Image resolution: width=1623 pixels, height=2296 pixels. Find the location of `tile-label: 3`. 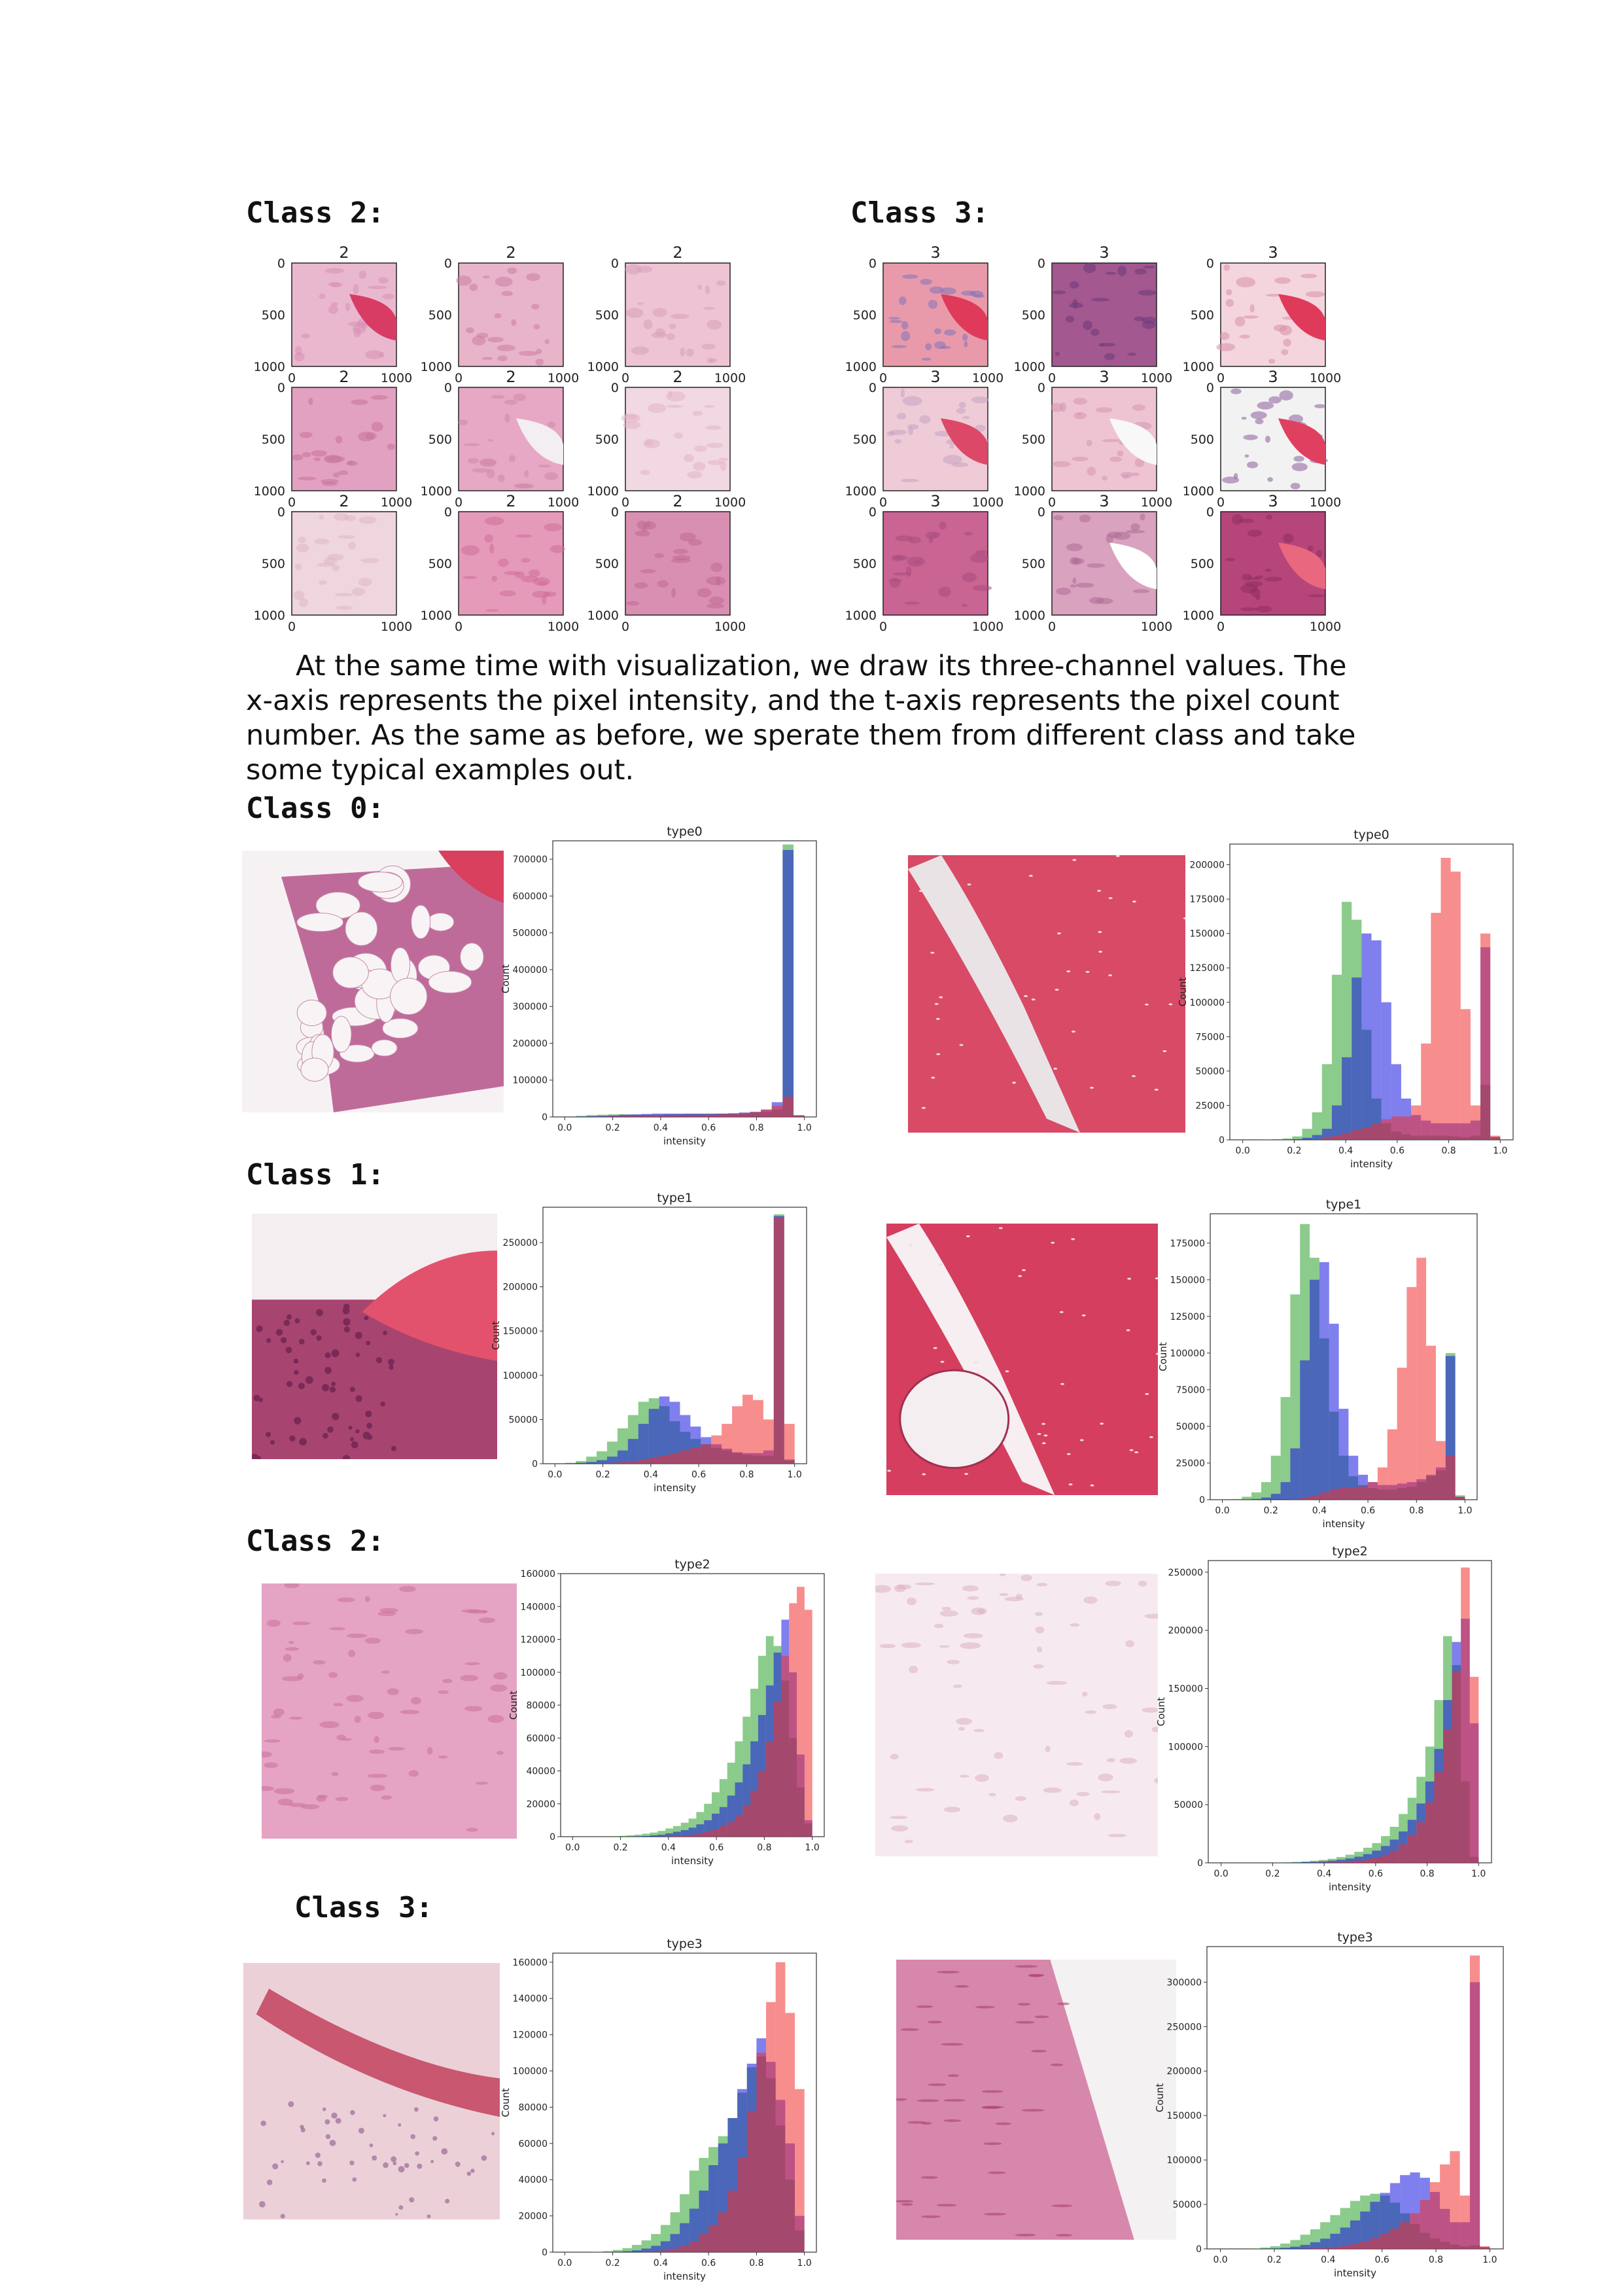

tile-label: 3 is located at coordinates (935, 252).